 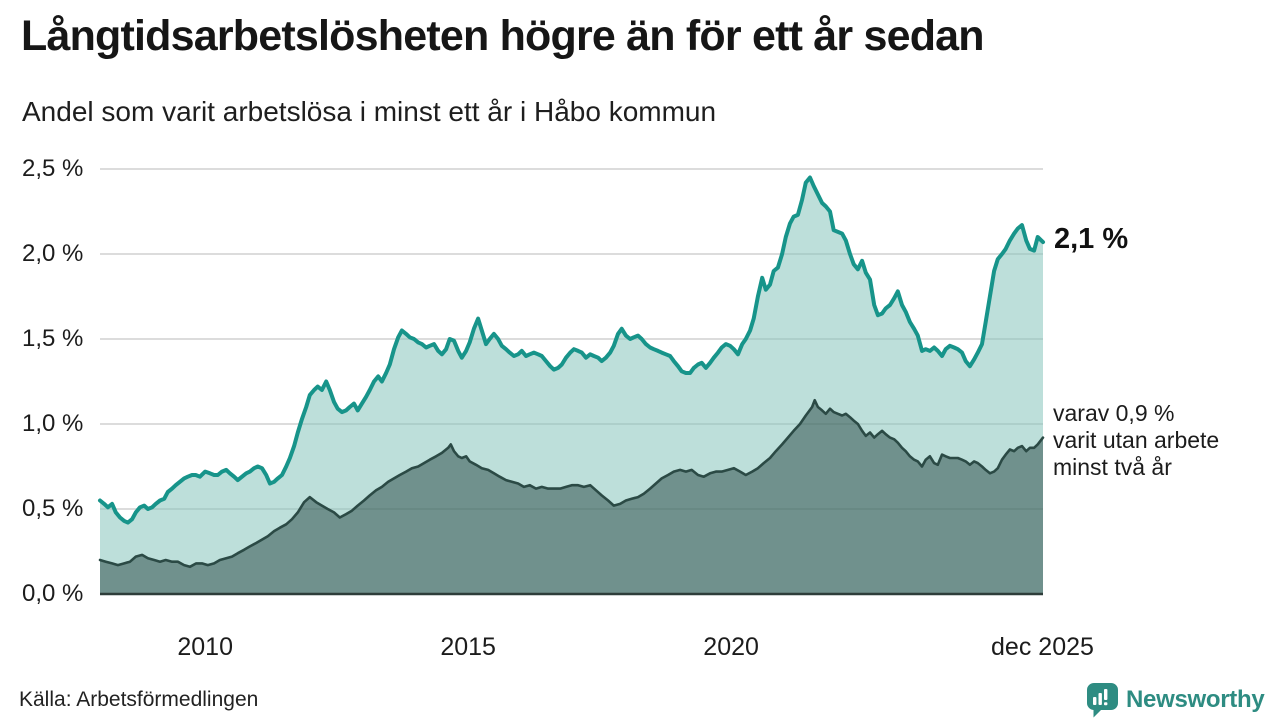 What do you see at coordinates (53, 508) in the screenshot?
I see `y-tick-label: 0,5 %` at bounding box center [53, 508].